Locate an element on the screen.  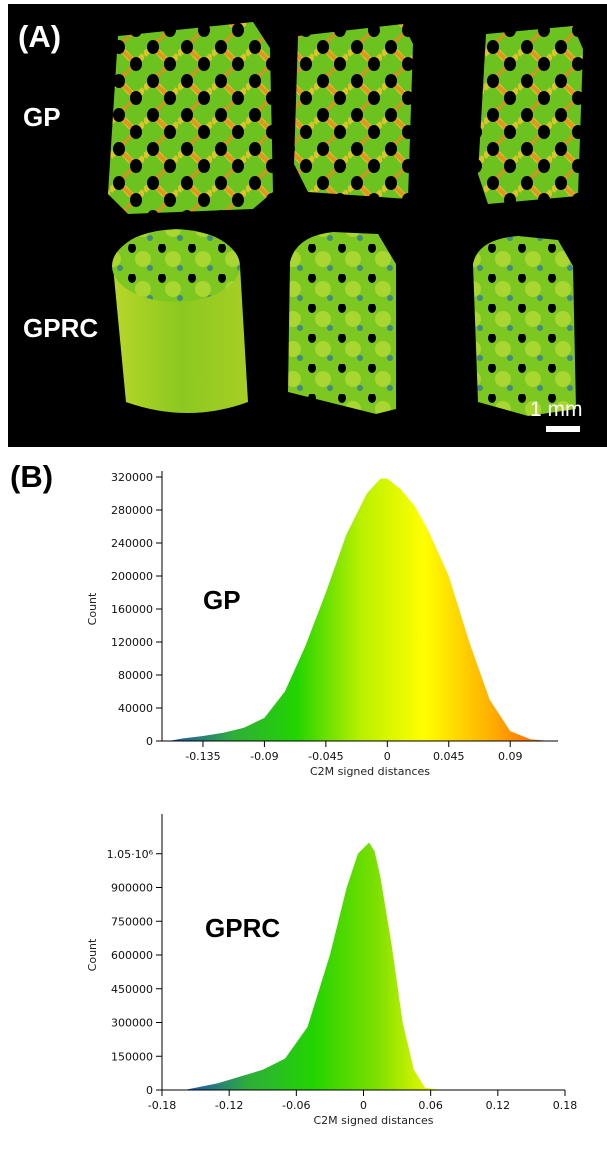
x-tick-label: -0.06 is located at coordinates (296, 1105).